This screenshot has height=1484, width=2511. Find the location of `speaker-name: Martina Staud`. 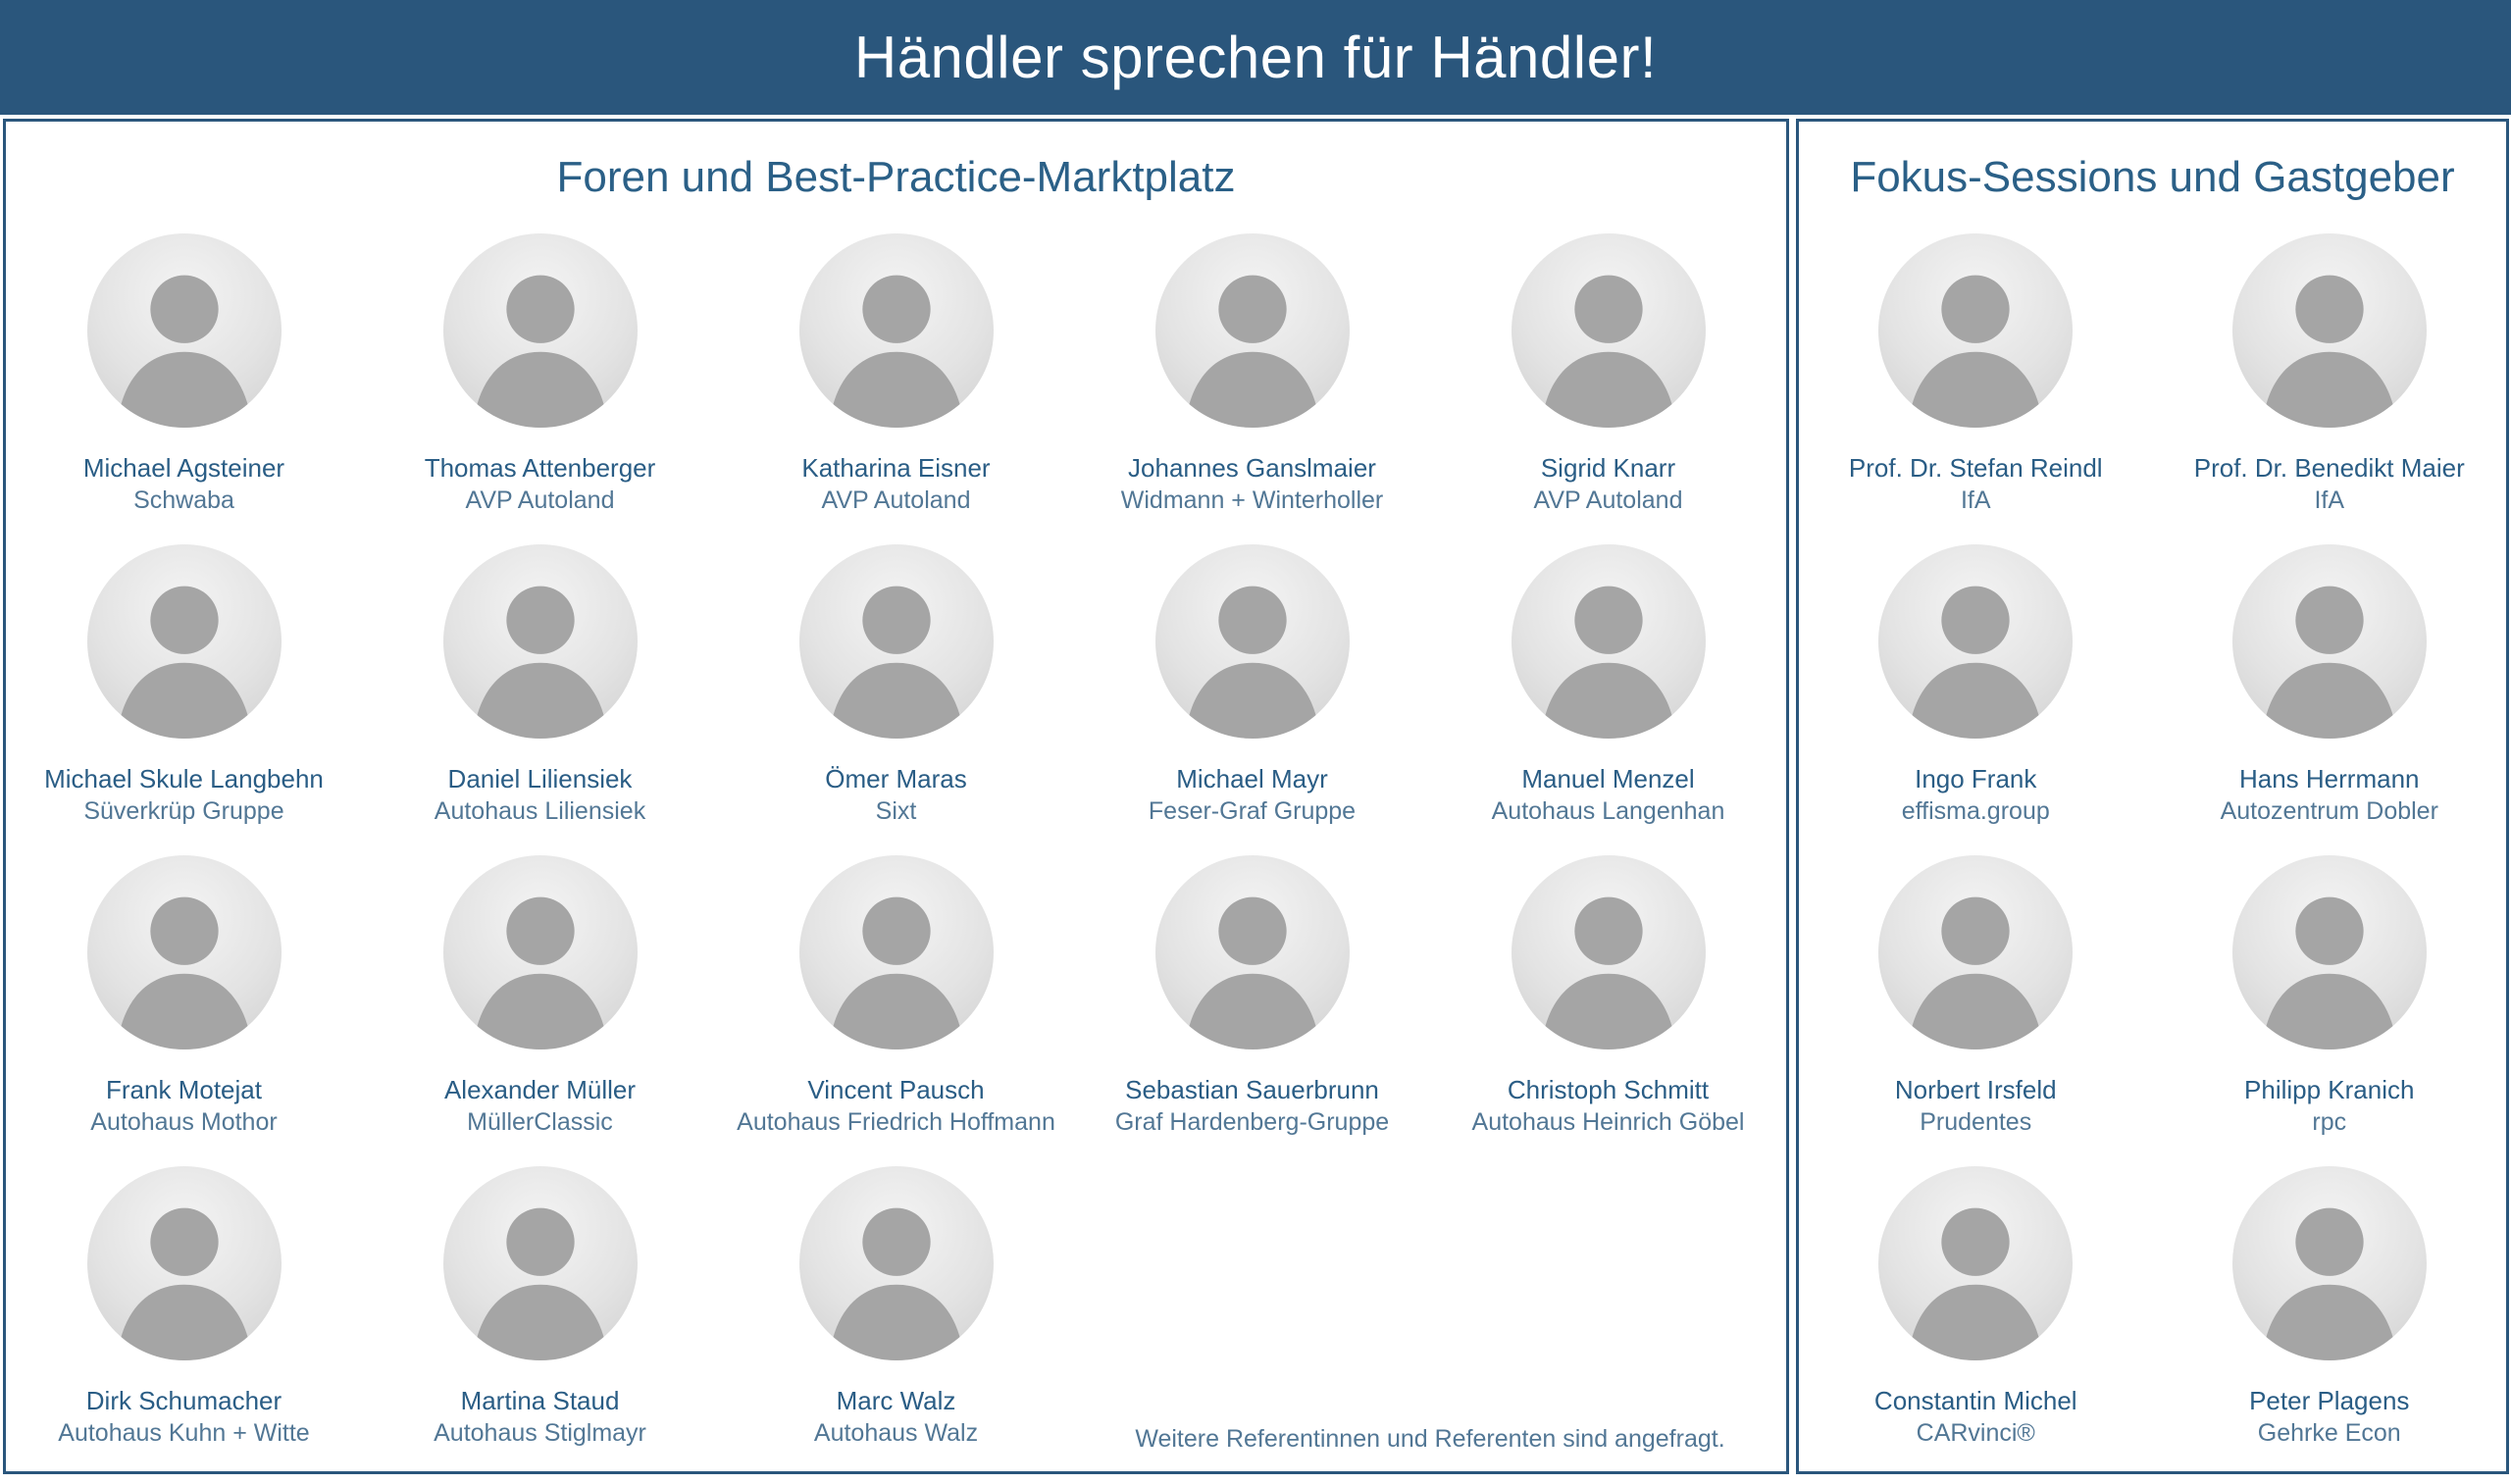

speaker-name: Martina Staud is located at coordinates (540, 1401).